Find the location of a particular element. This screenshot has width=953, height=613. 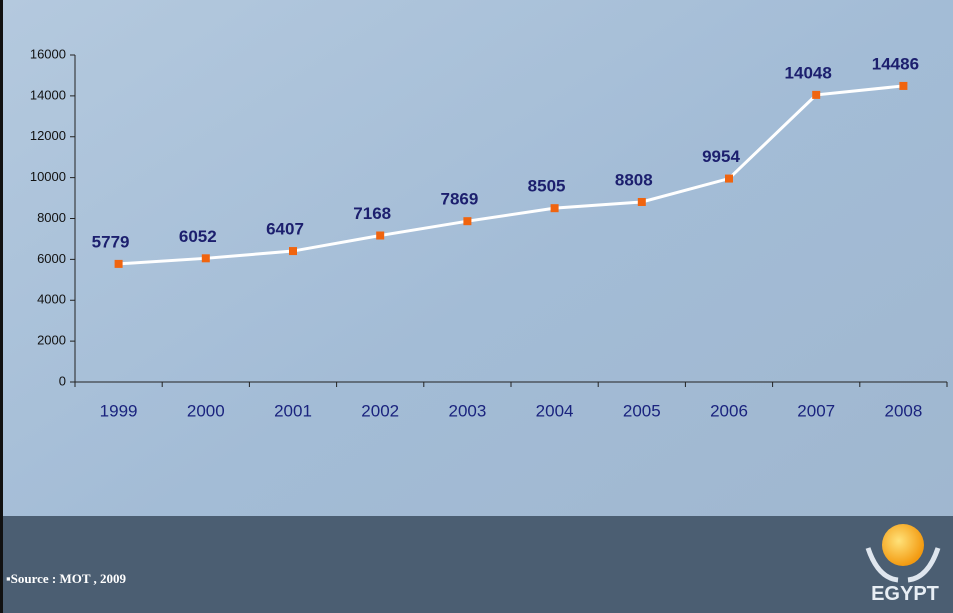

logo-hands is located at coordinates (903, 565).